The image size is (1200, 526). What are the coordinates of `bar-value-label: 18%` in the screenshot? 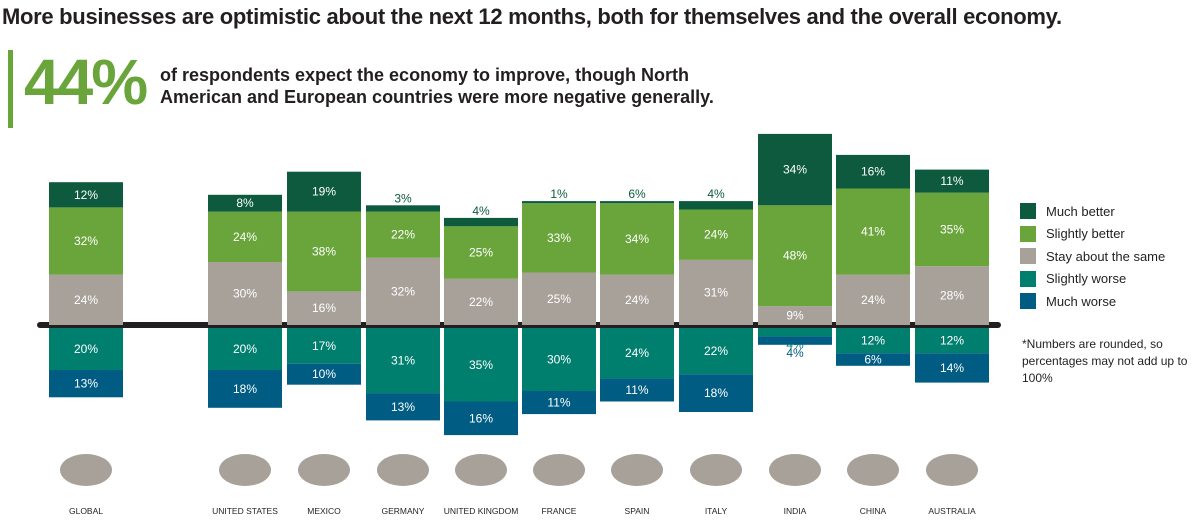 It's located at (245, 389).